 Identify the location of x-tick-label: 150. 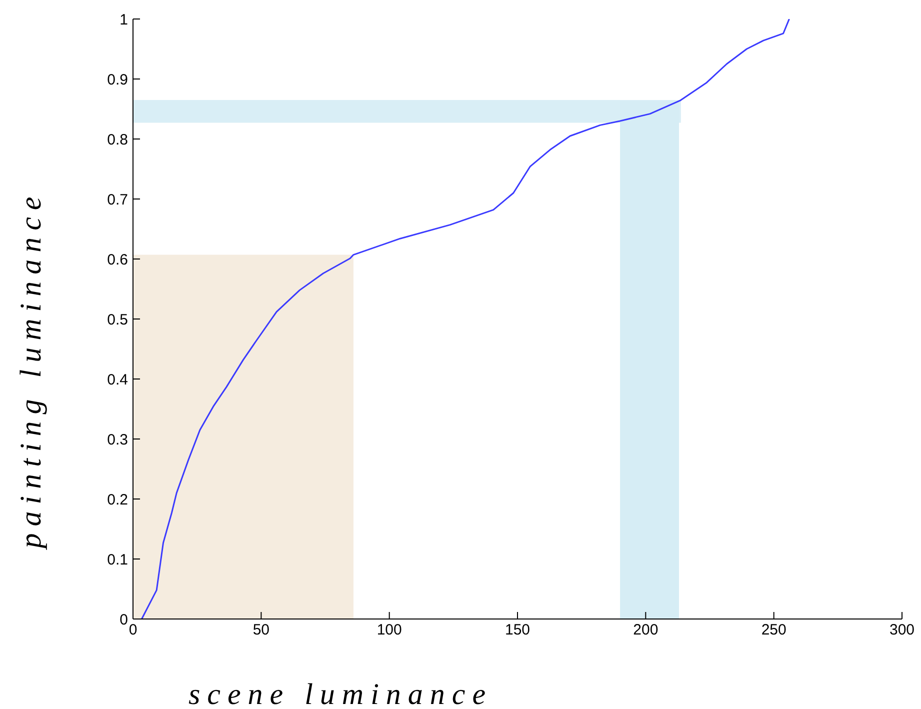
(517, 630).